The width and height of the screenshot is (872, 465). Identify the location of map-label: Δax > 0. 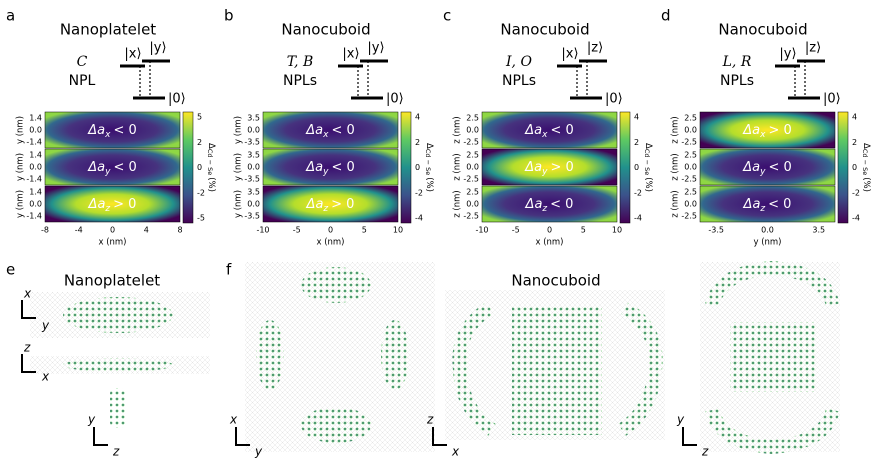
(766, 131).